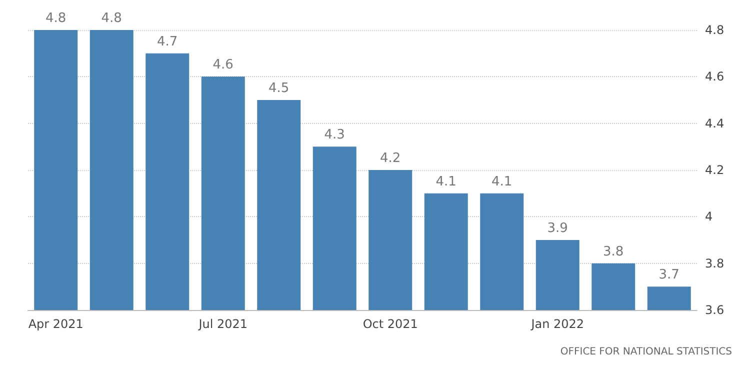 This screenshot has height=373, width=750. I want to click on x-tick-label: Jan 2022, so click(557, 324).